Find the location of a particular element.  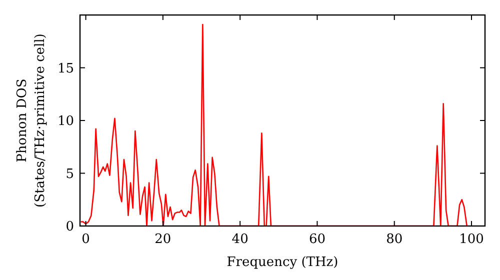

y-tick-label: 10 is located at coordinates (65, 122).